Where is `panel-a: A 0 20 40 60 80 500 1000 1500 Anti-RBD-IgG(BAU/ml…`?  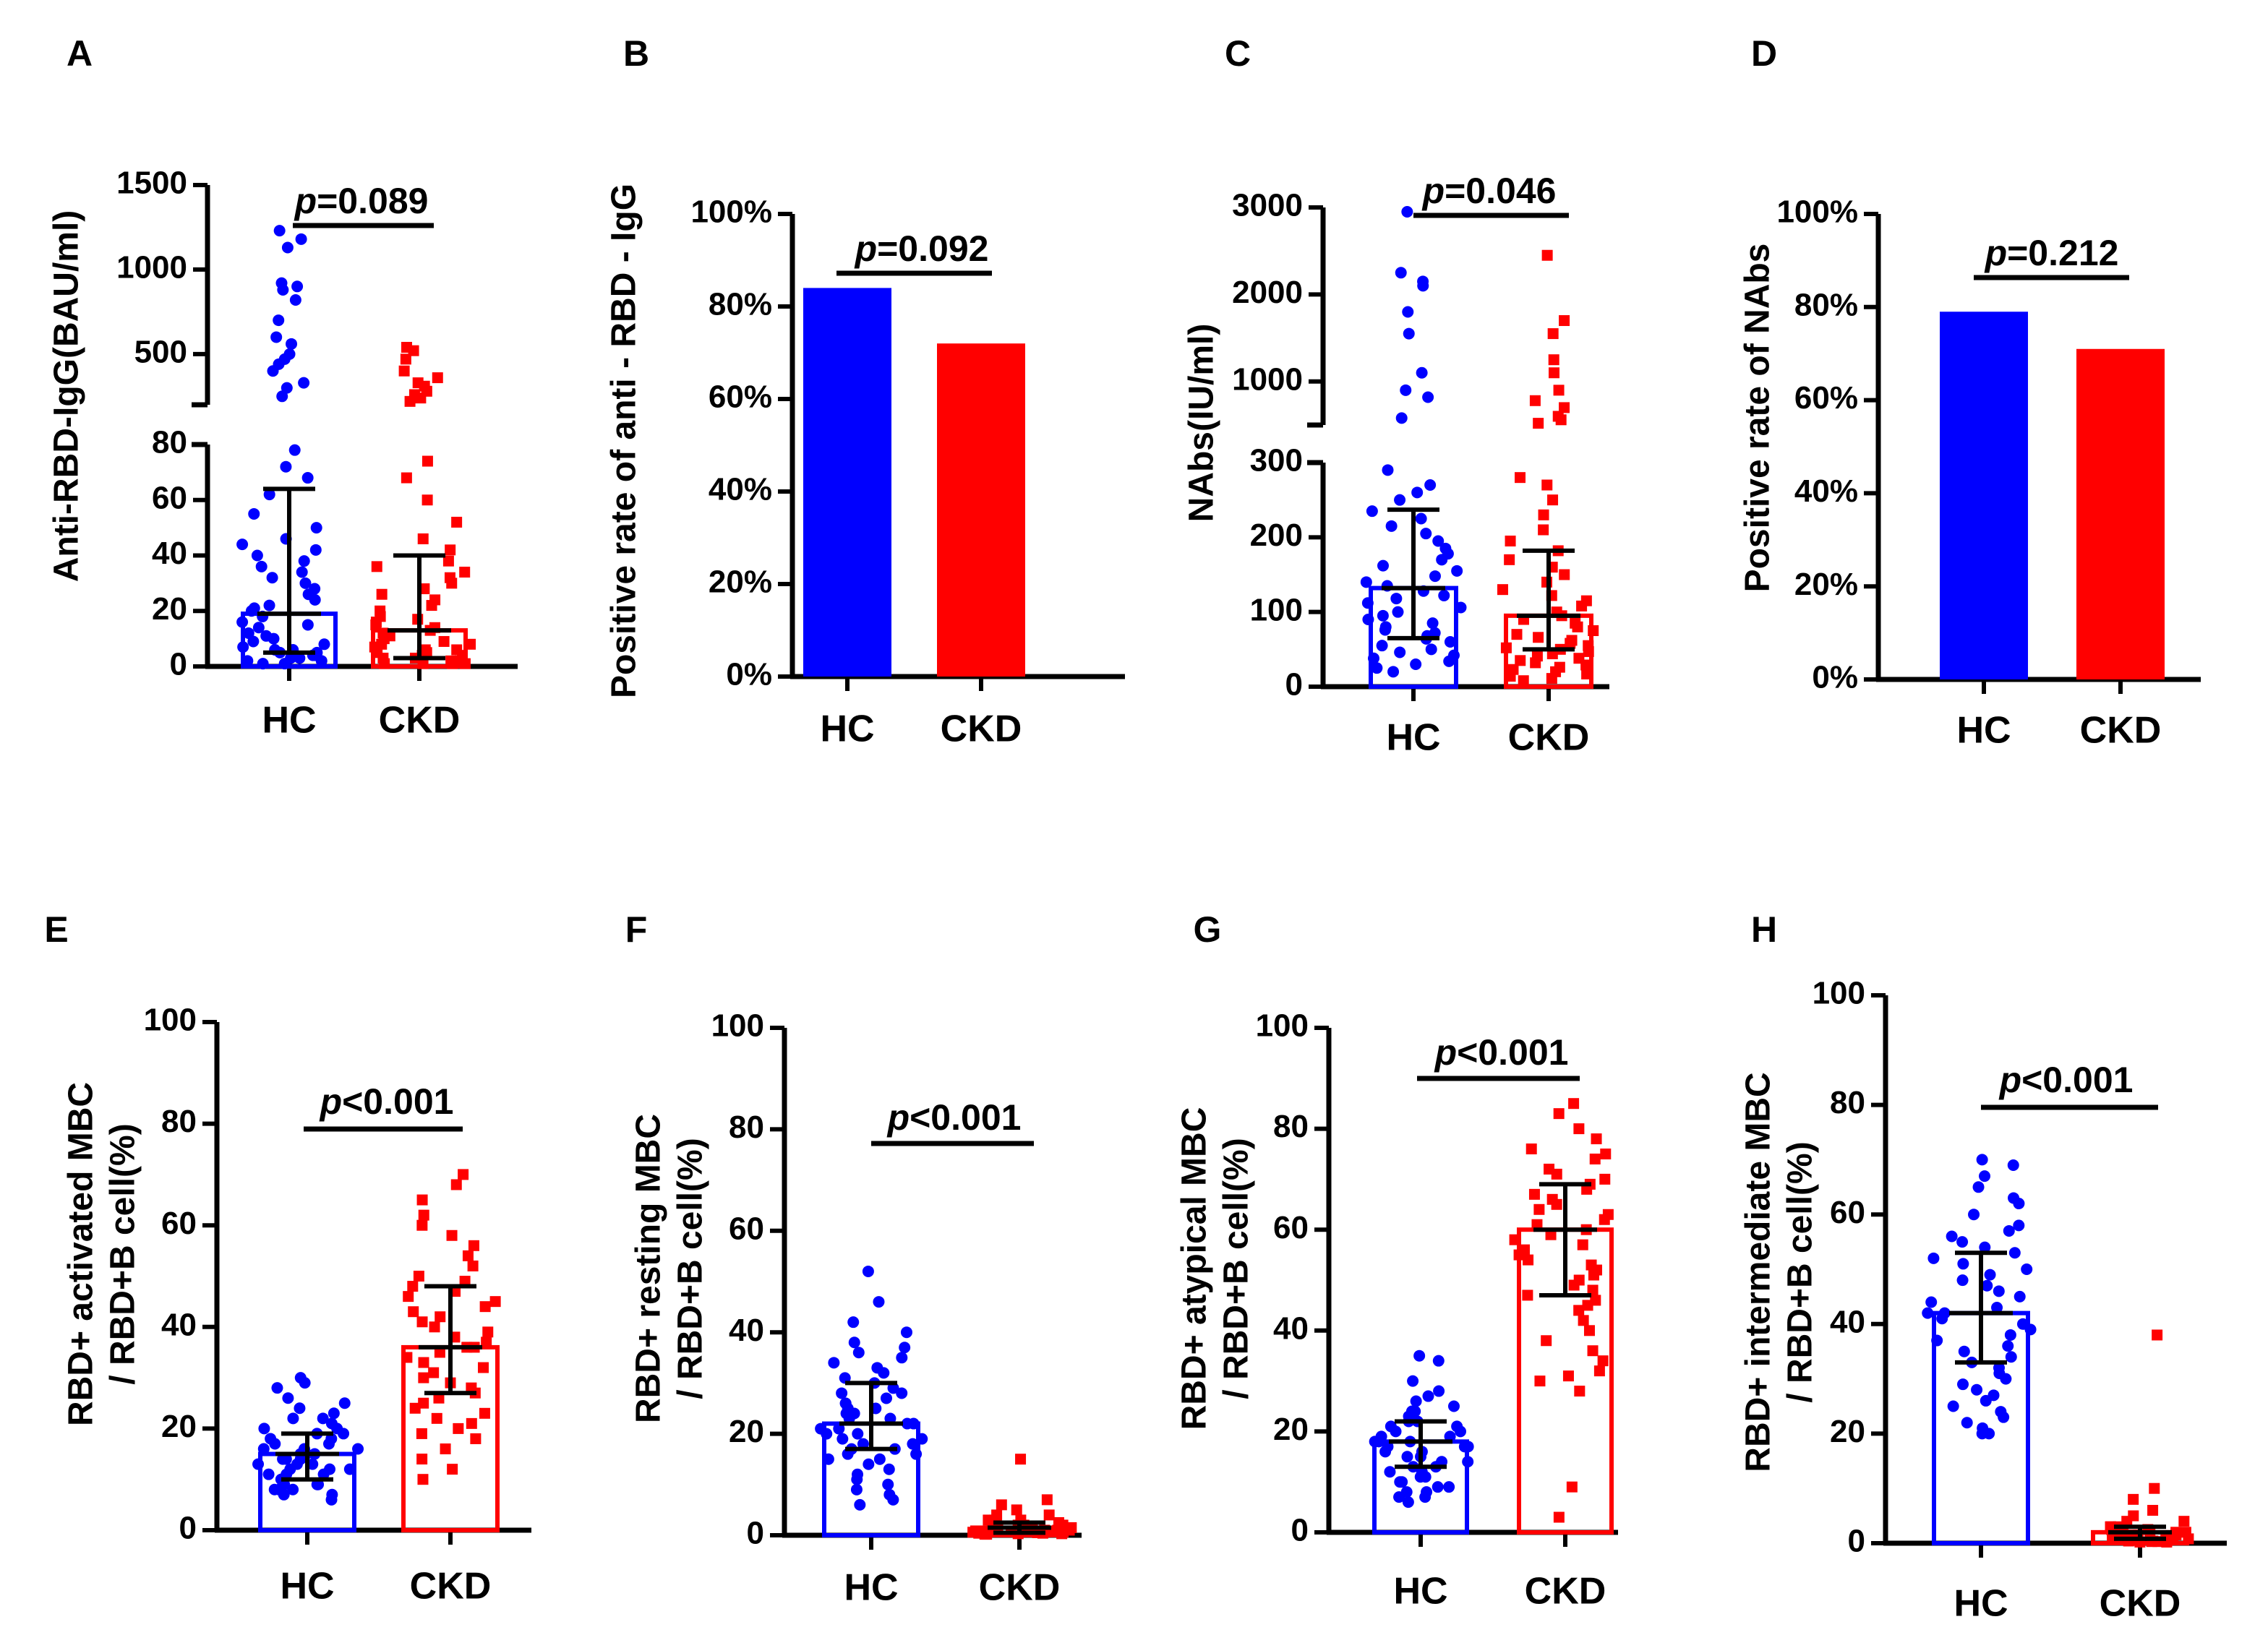
panel-a: A 0 20 40 60 80 500 1000 1500 Anti-RBD-IgG(BAU/ml… is located at coordinates (283, 387).